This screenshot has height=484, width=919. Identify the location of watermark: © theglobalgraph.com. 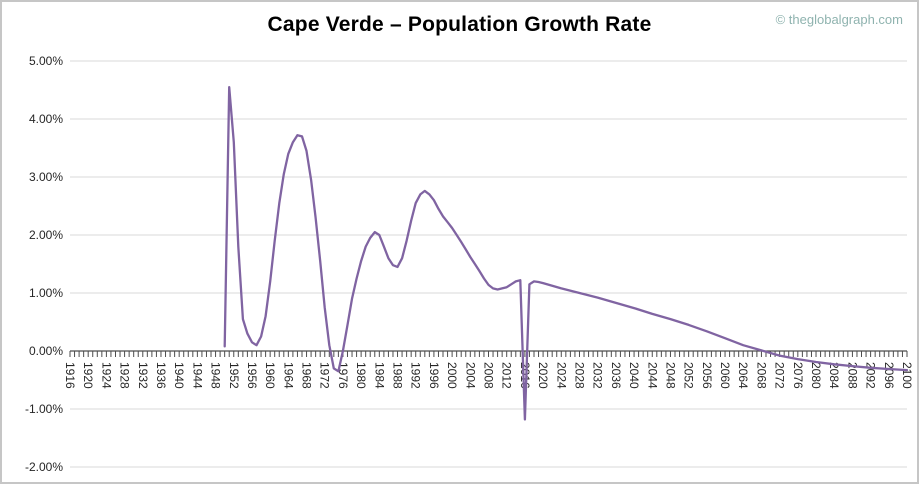
(839, 19).